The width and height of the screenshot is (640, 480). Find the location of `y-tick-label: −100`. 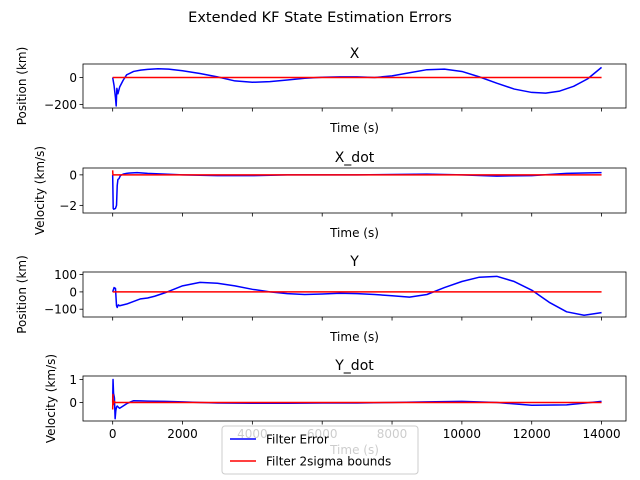

y-tick-label: −100 is located at coordinates (60, 310).